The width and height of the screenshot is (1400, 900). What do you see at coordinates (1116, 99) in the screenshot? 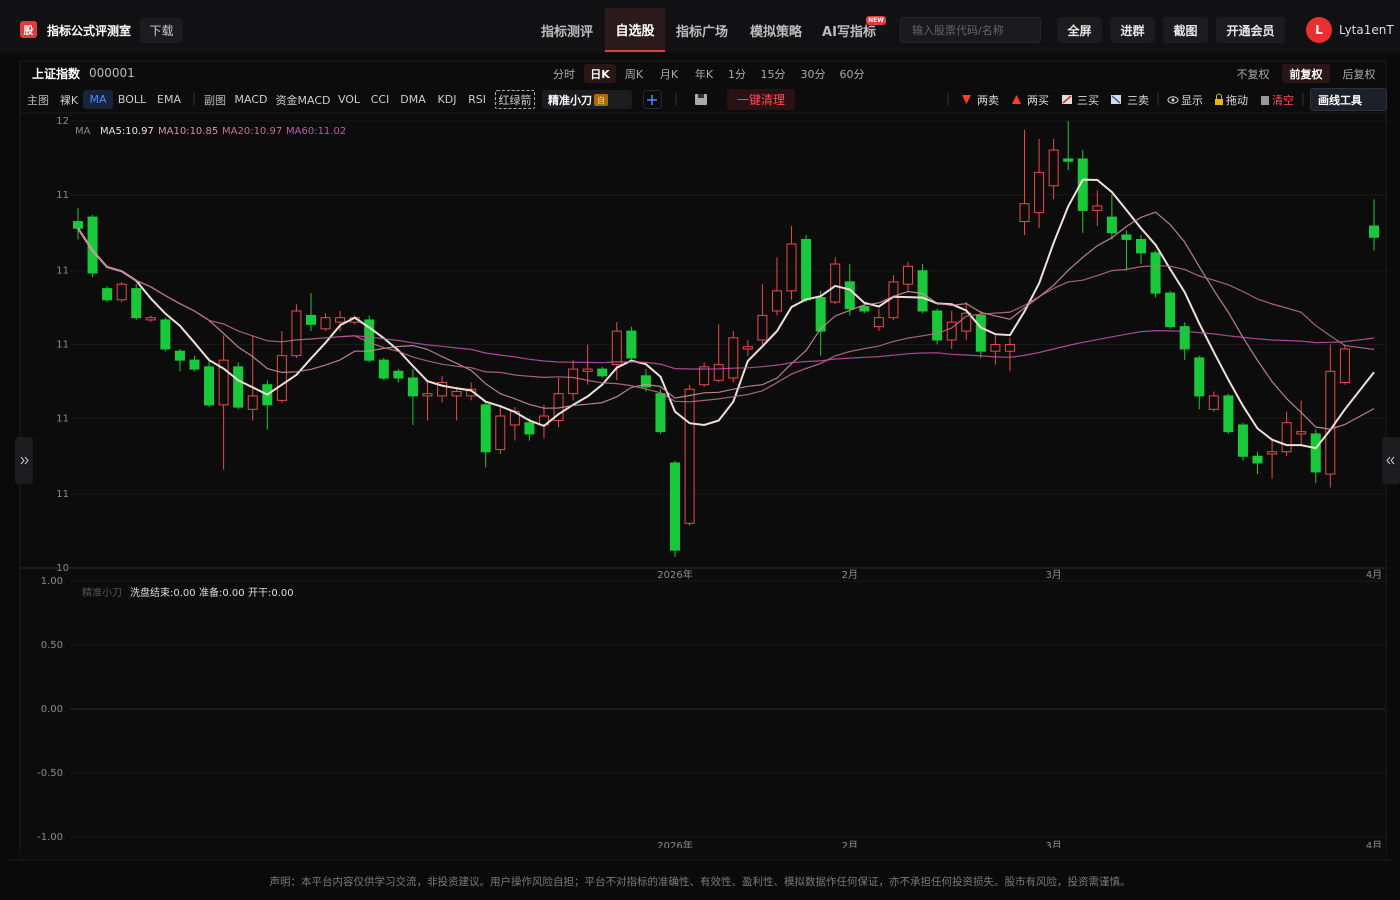
I see `sell3-icon` at bounding box center [1116, 99].